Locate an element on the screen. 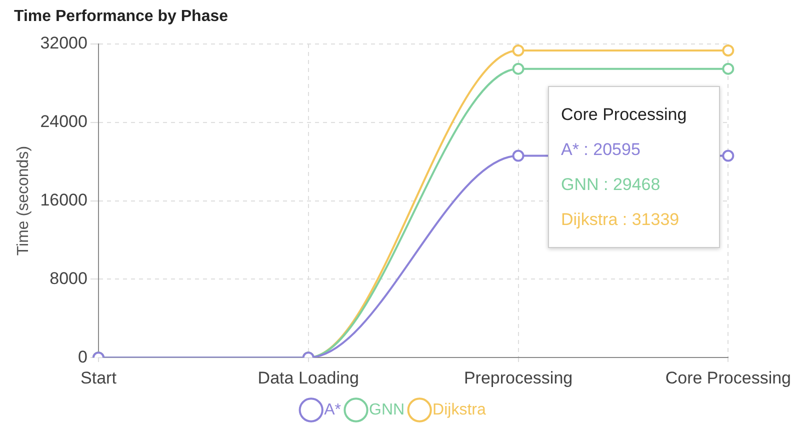 Image resolution: width=794 pixels, height=428 pixels. legend-label: GNN is located at coordinates (387, 409).